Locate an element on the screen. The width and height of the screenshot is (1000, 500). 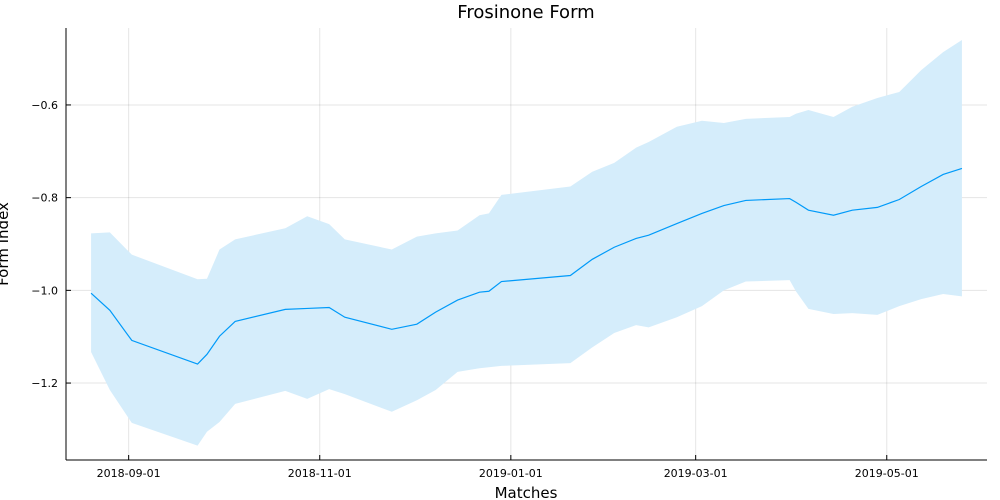
y-tick-label: −0.6 is located at coordinates (44, 105).